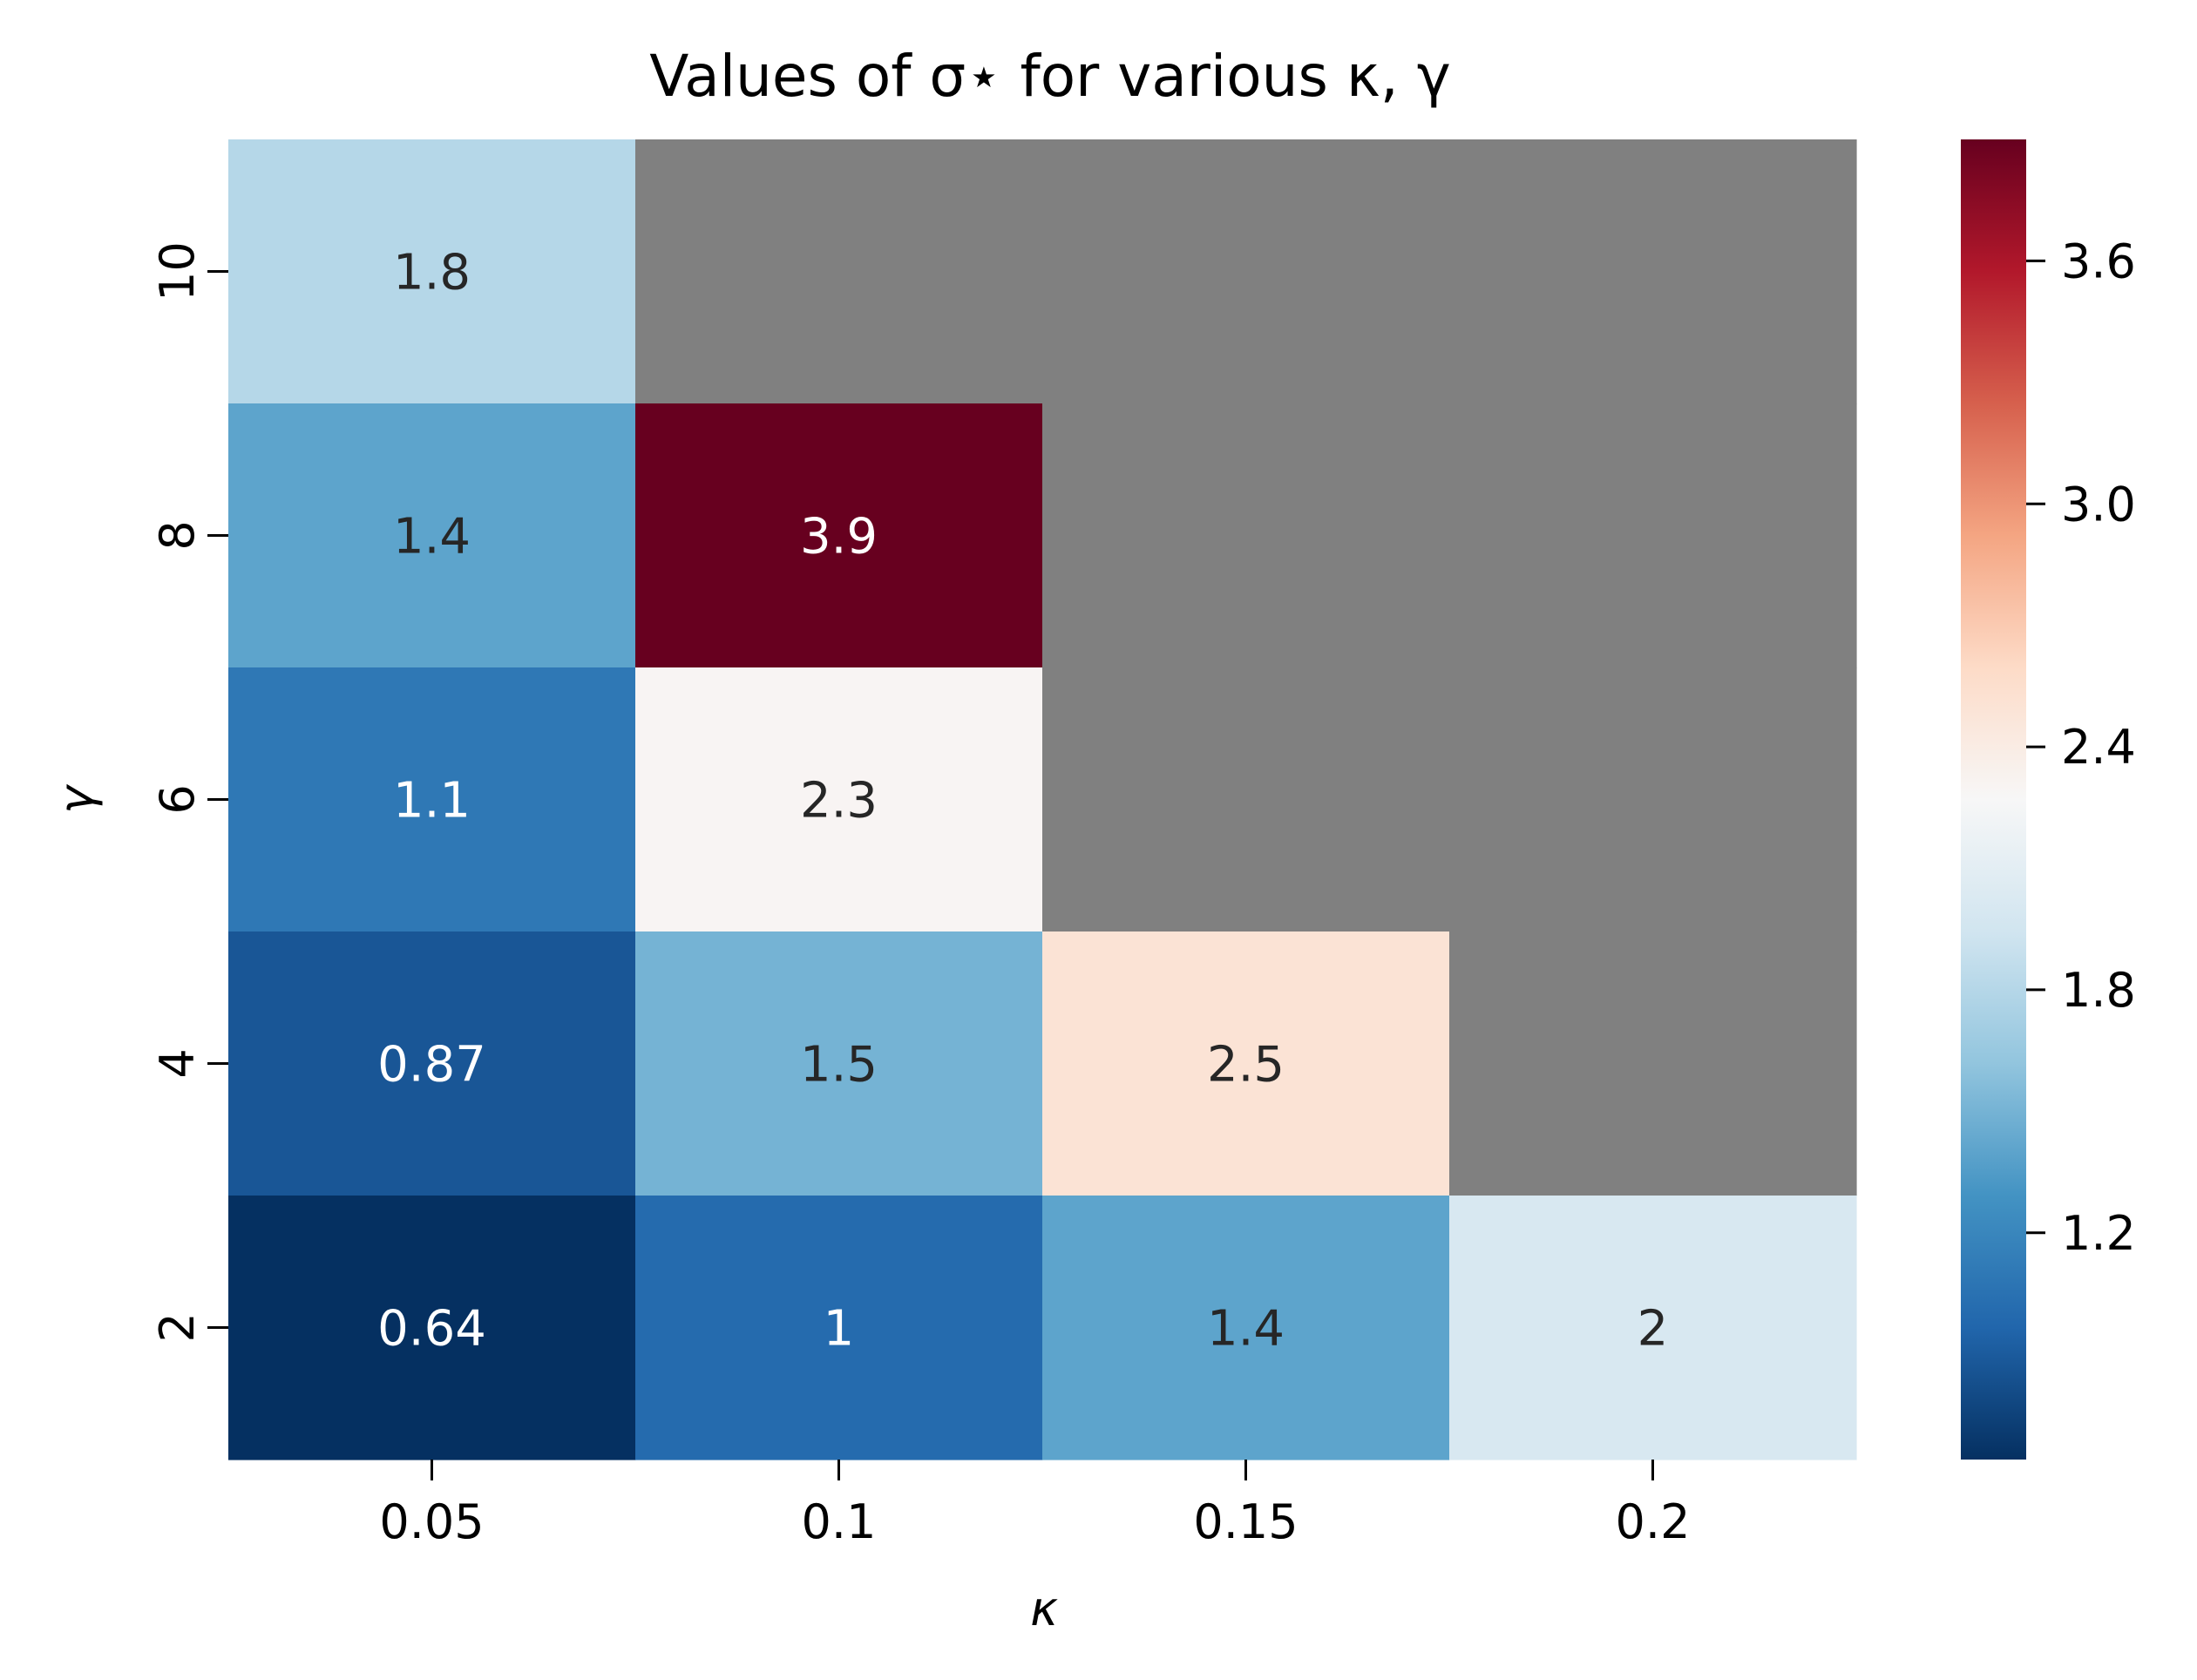 This screenshot has width=2197, height=1680. What do you see at coordinates (1654, 1521) in the screenshot?
I see `x-tick-label: 0.2` at bounding box center [1654, 1521].